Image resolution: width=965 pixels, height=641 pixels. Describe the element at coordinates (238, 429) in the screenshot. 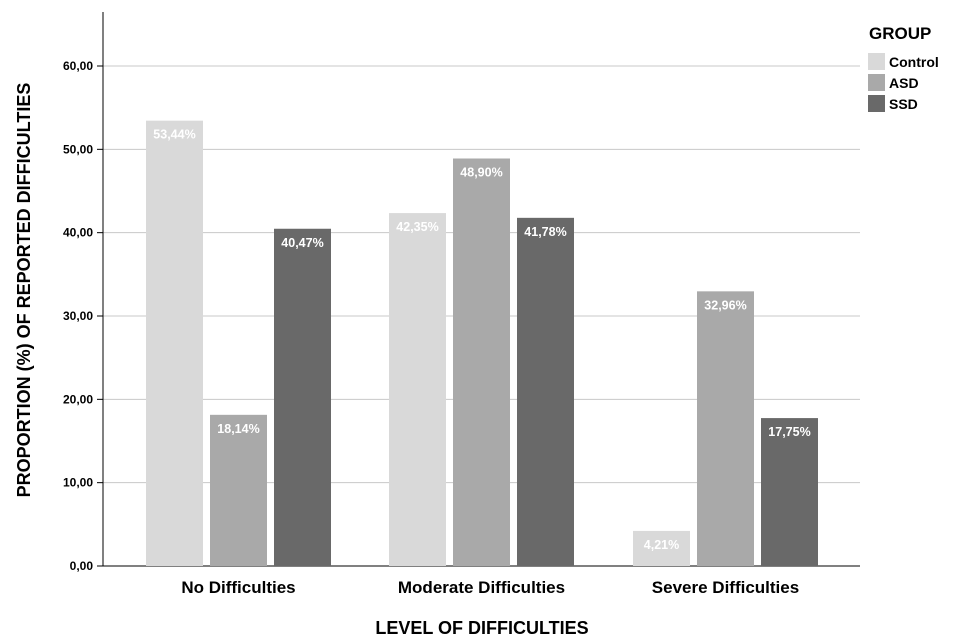

I see `data-label: 18,14%` at that location.